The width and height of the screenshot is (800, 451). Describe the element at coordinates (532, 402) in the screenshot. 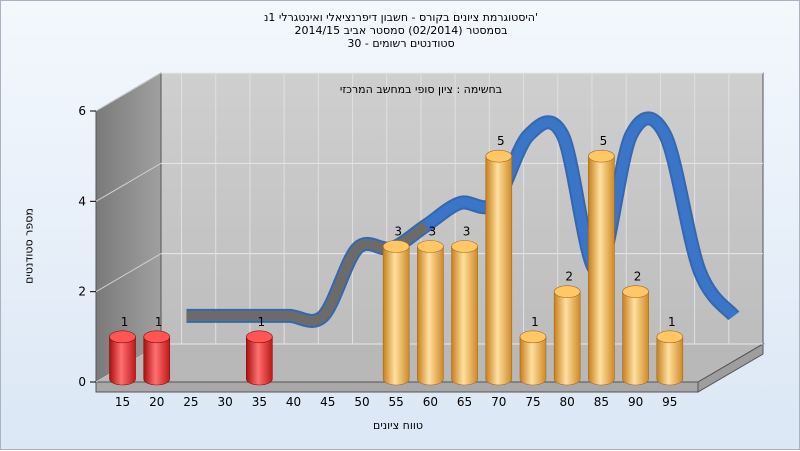

I see `x-tick-label: 75` at that location.